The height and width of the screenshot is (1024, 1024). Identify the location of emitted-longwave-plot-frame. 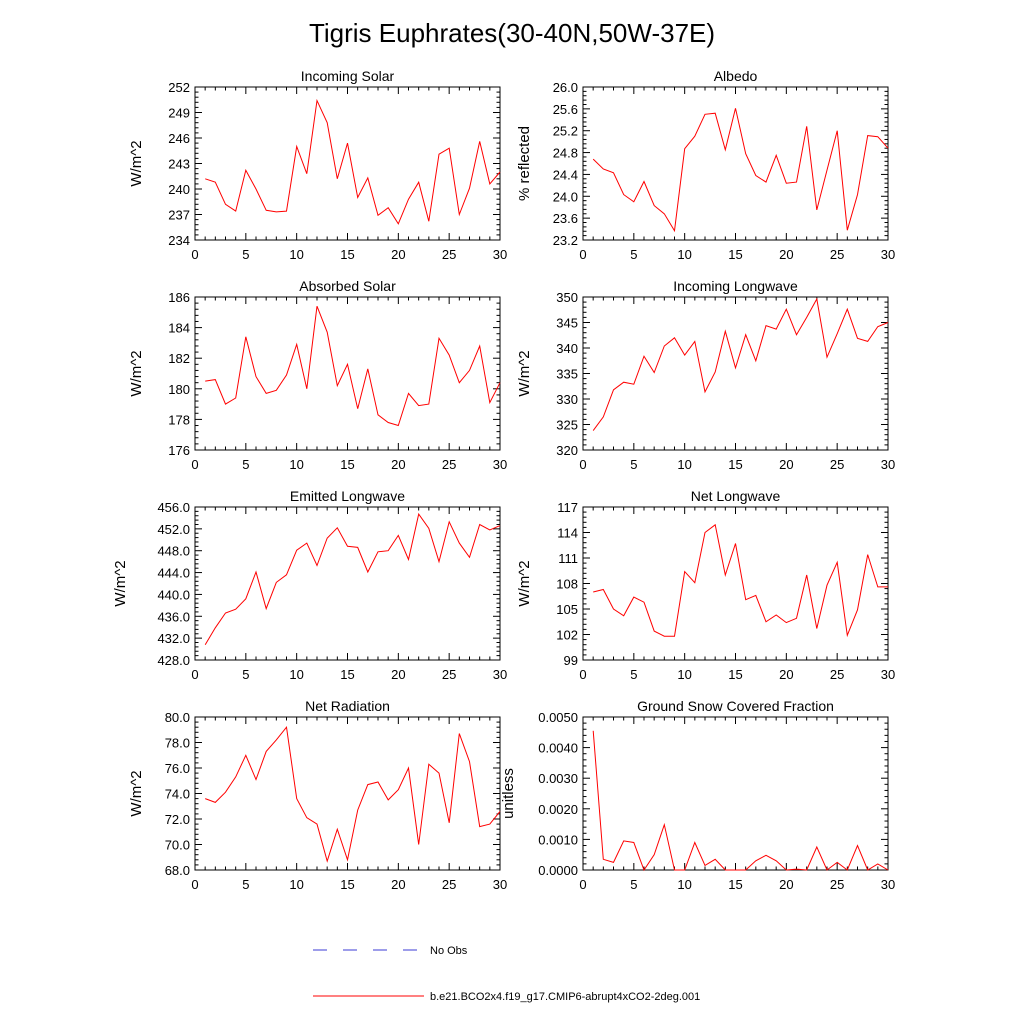
(347, 583).